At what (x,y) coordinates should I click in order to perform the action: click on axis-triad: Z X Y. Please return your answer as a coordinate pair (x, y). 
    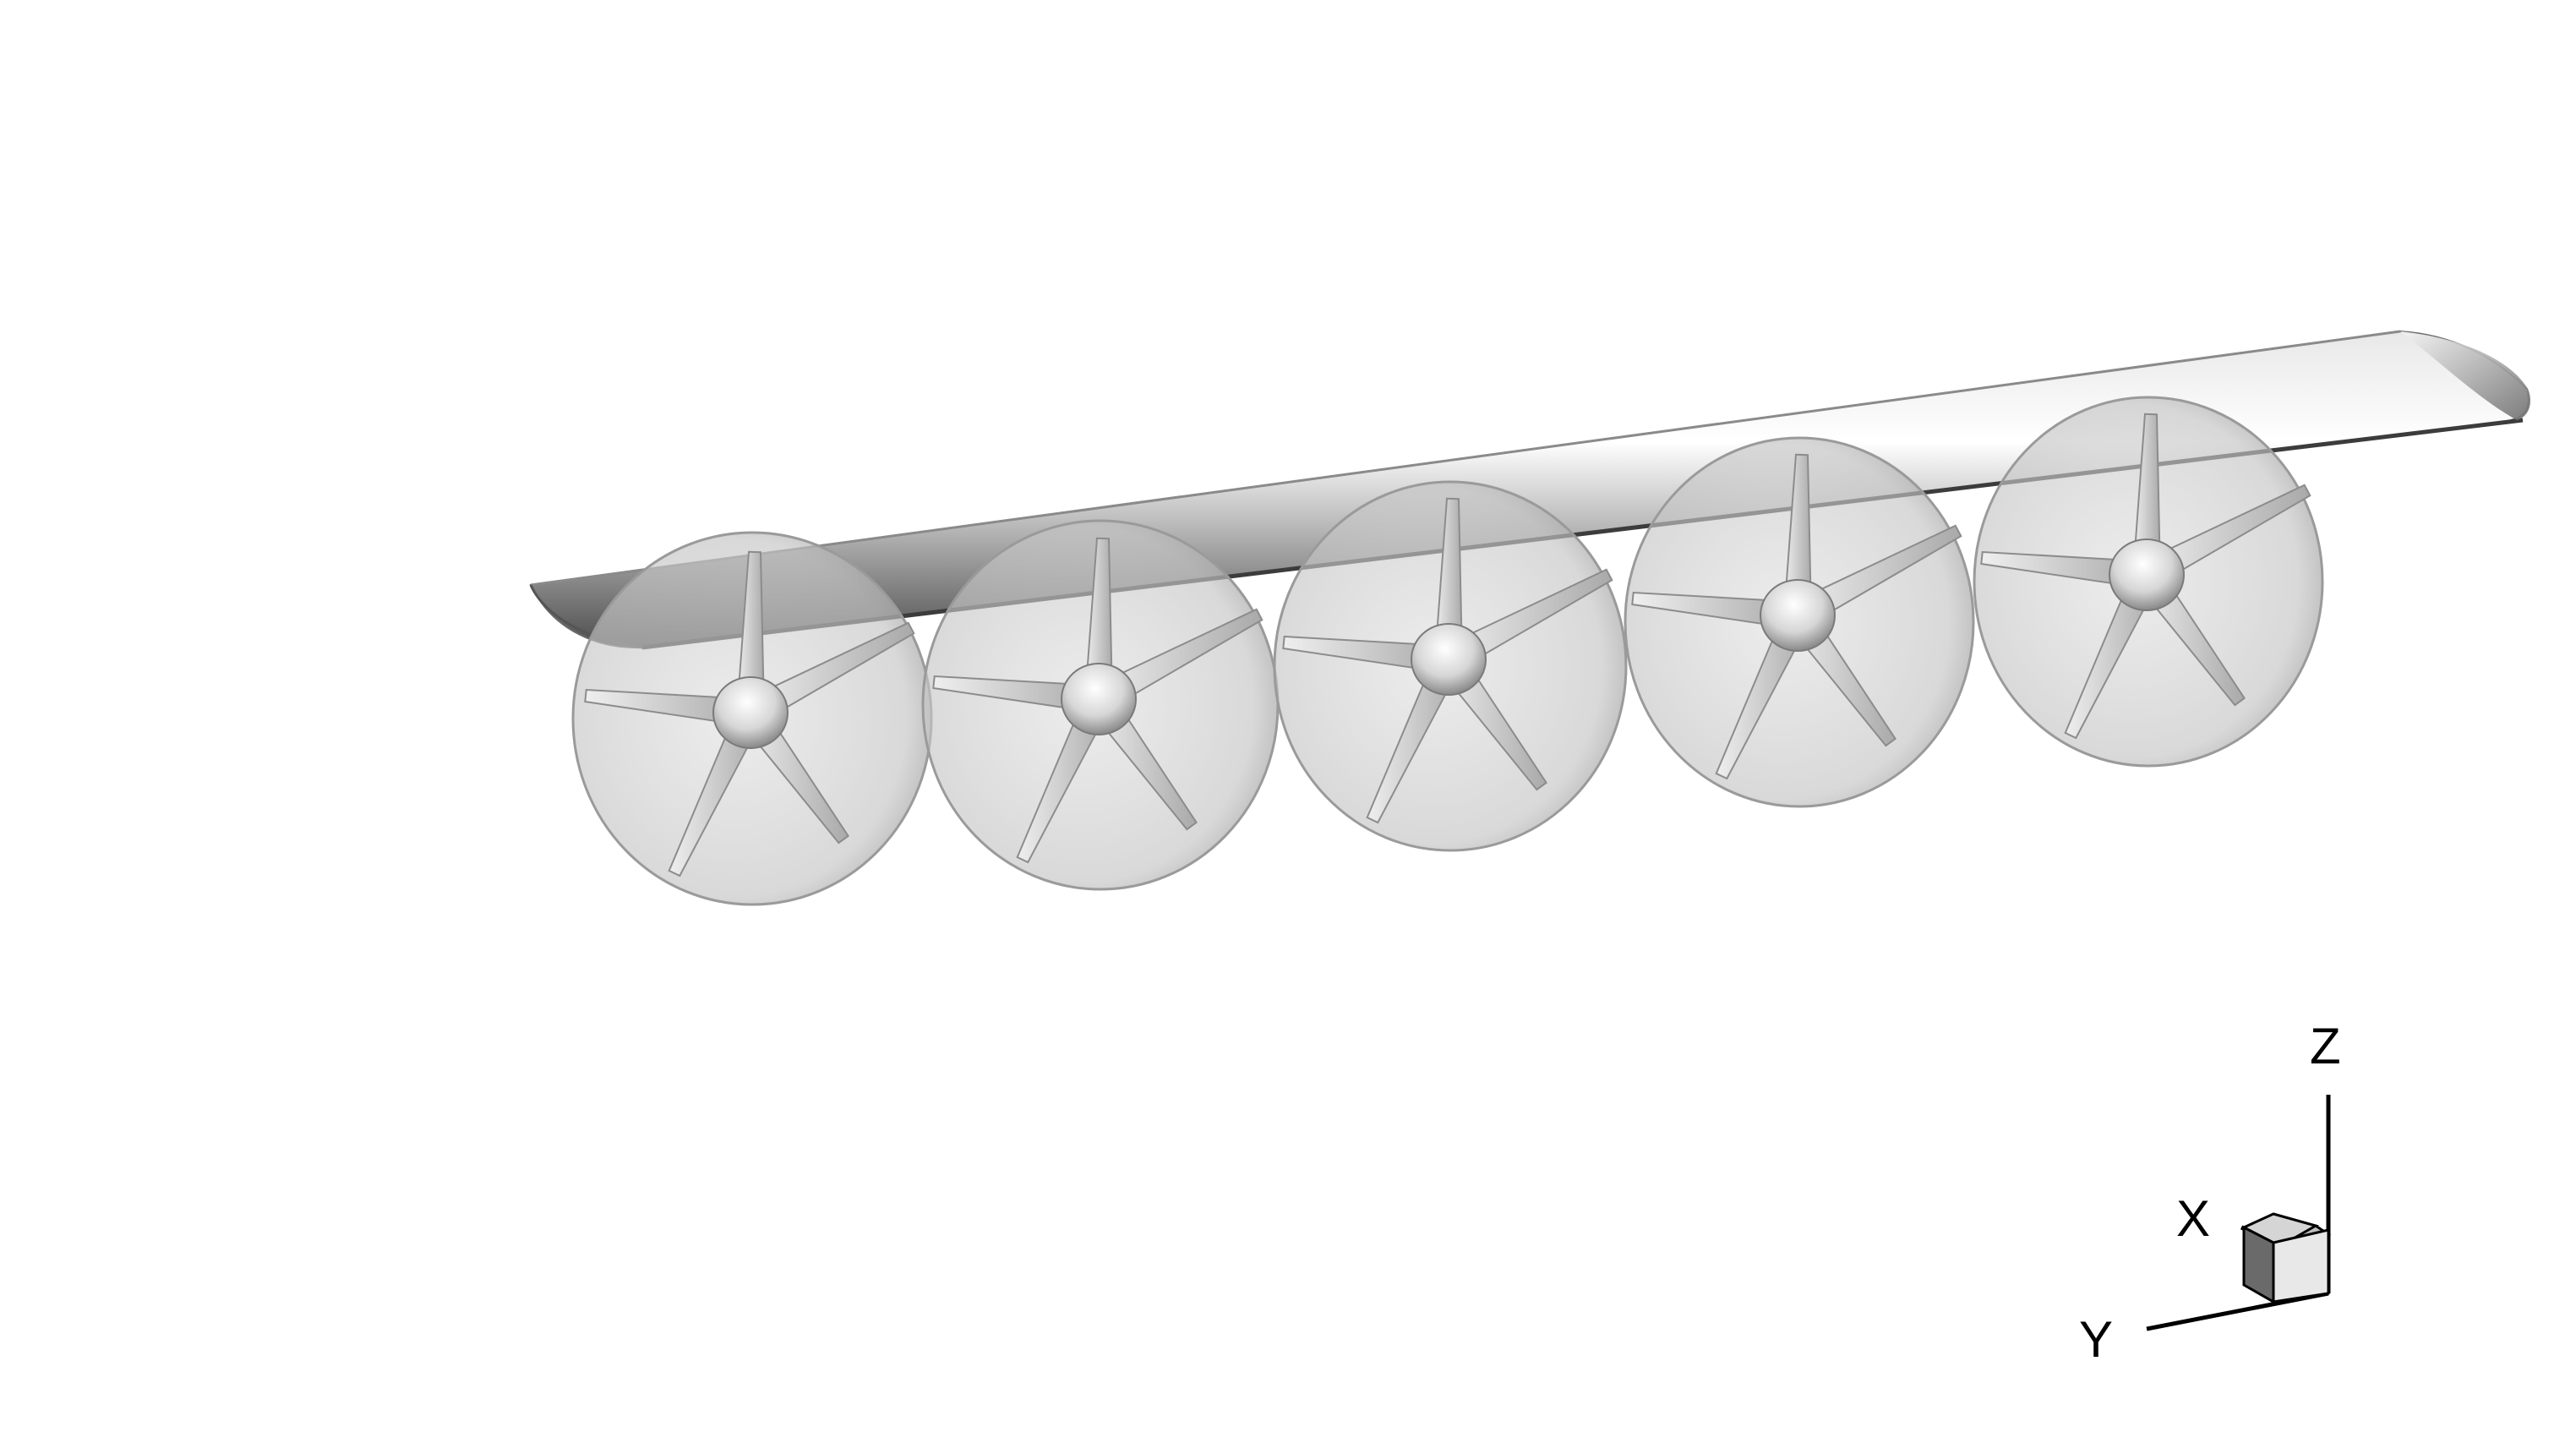
    Looking at the image, I should click on (2210, 1193).